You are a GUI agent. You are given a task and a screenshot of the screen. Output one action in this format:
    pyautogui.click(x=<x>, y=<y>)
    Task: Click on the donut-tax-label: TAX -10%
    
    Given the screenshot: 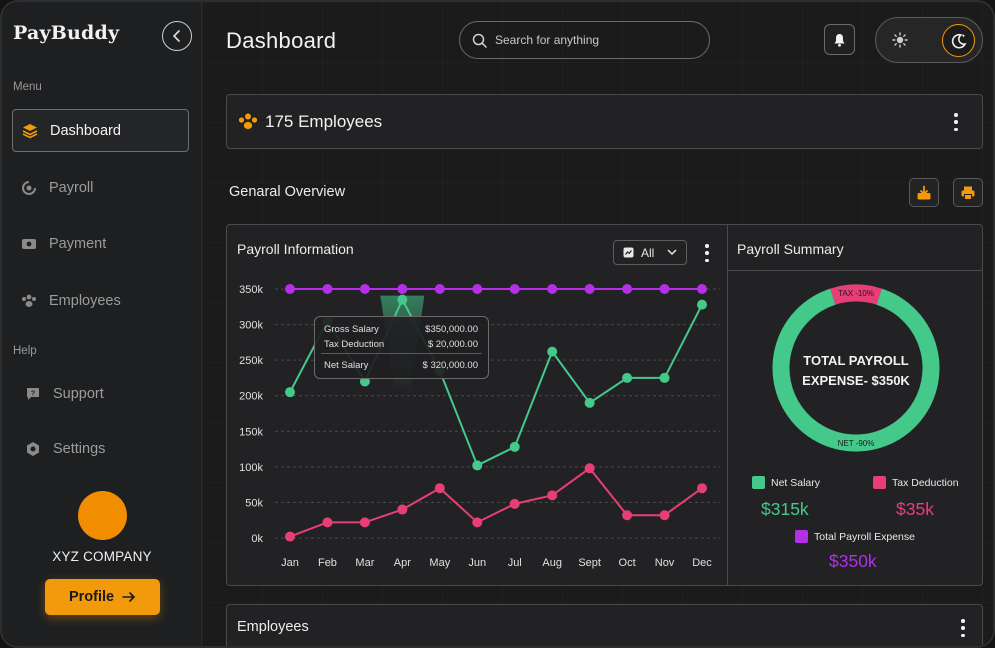 What is the action you would take?
    pyautogui.click(x=856, y=293)
    